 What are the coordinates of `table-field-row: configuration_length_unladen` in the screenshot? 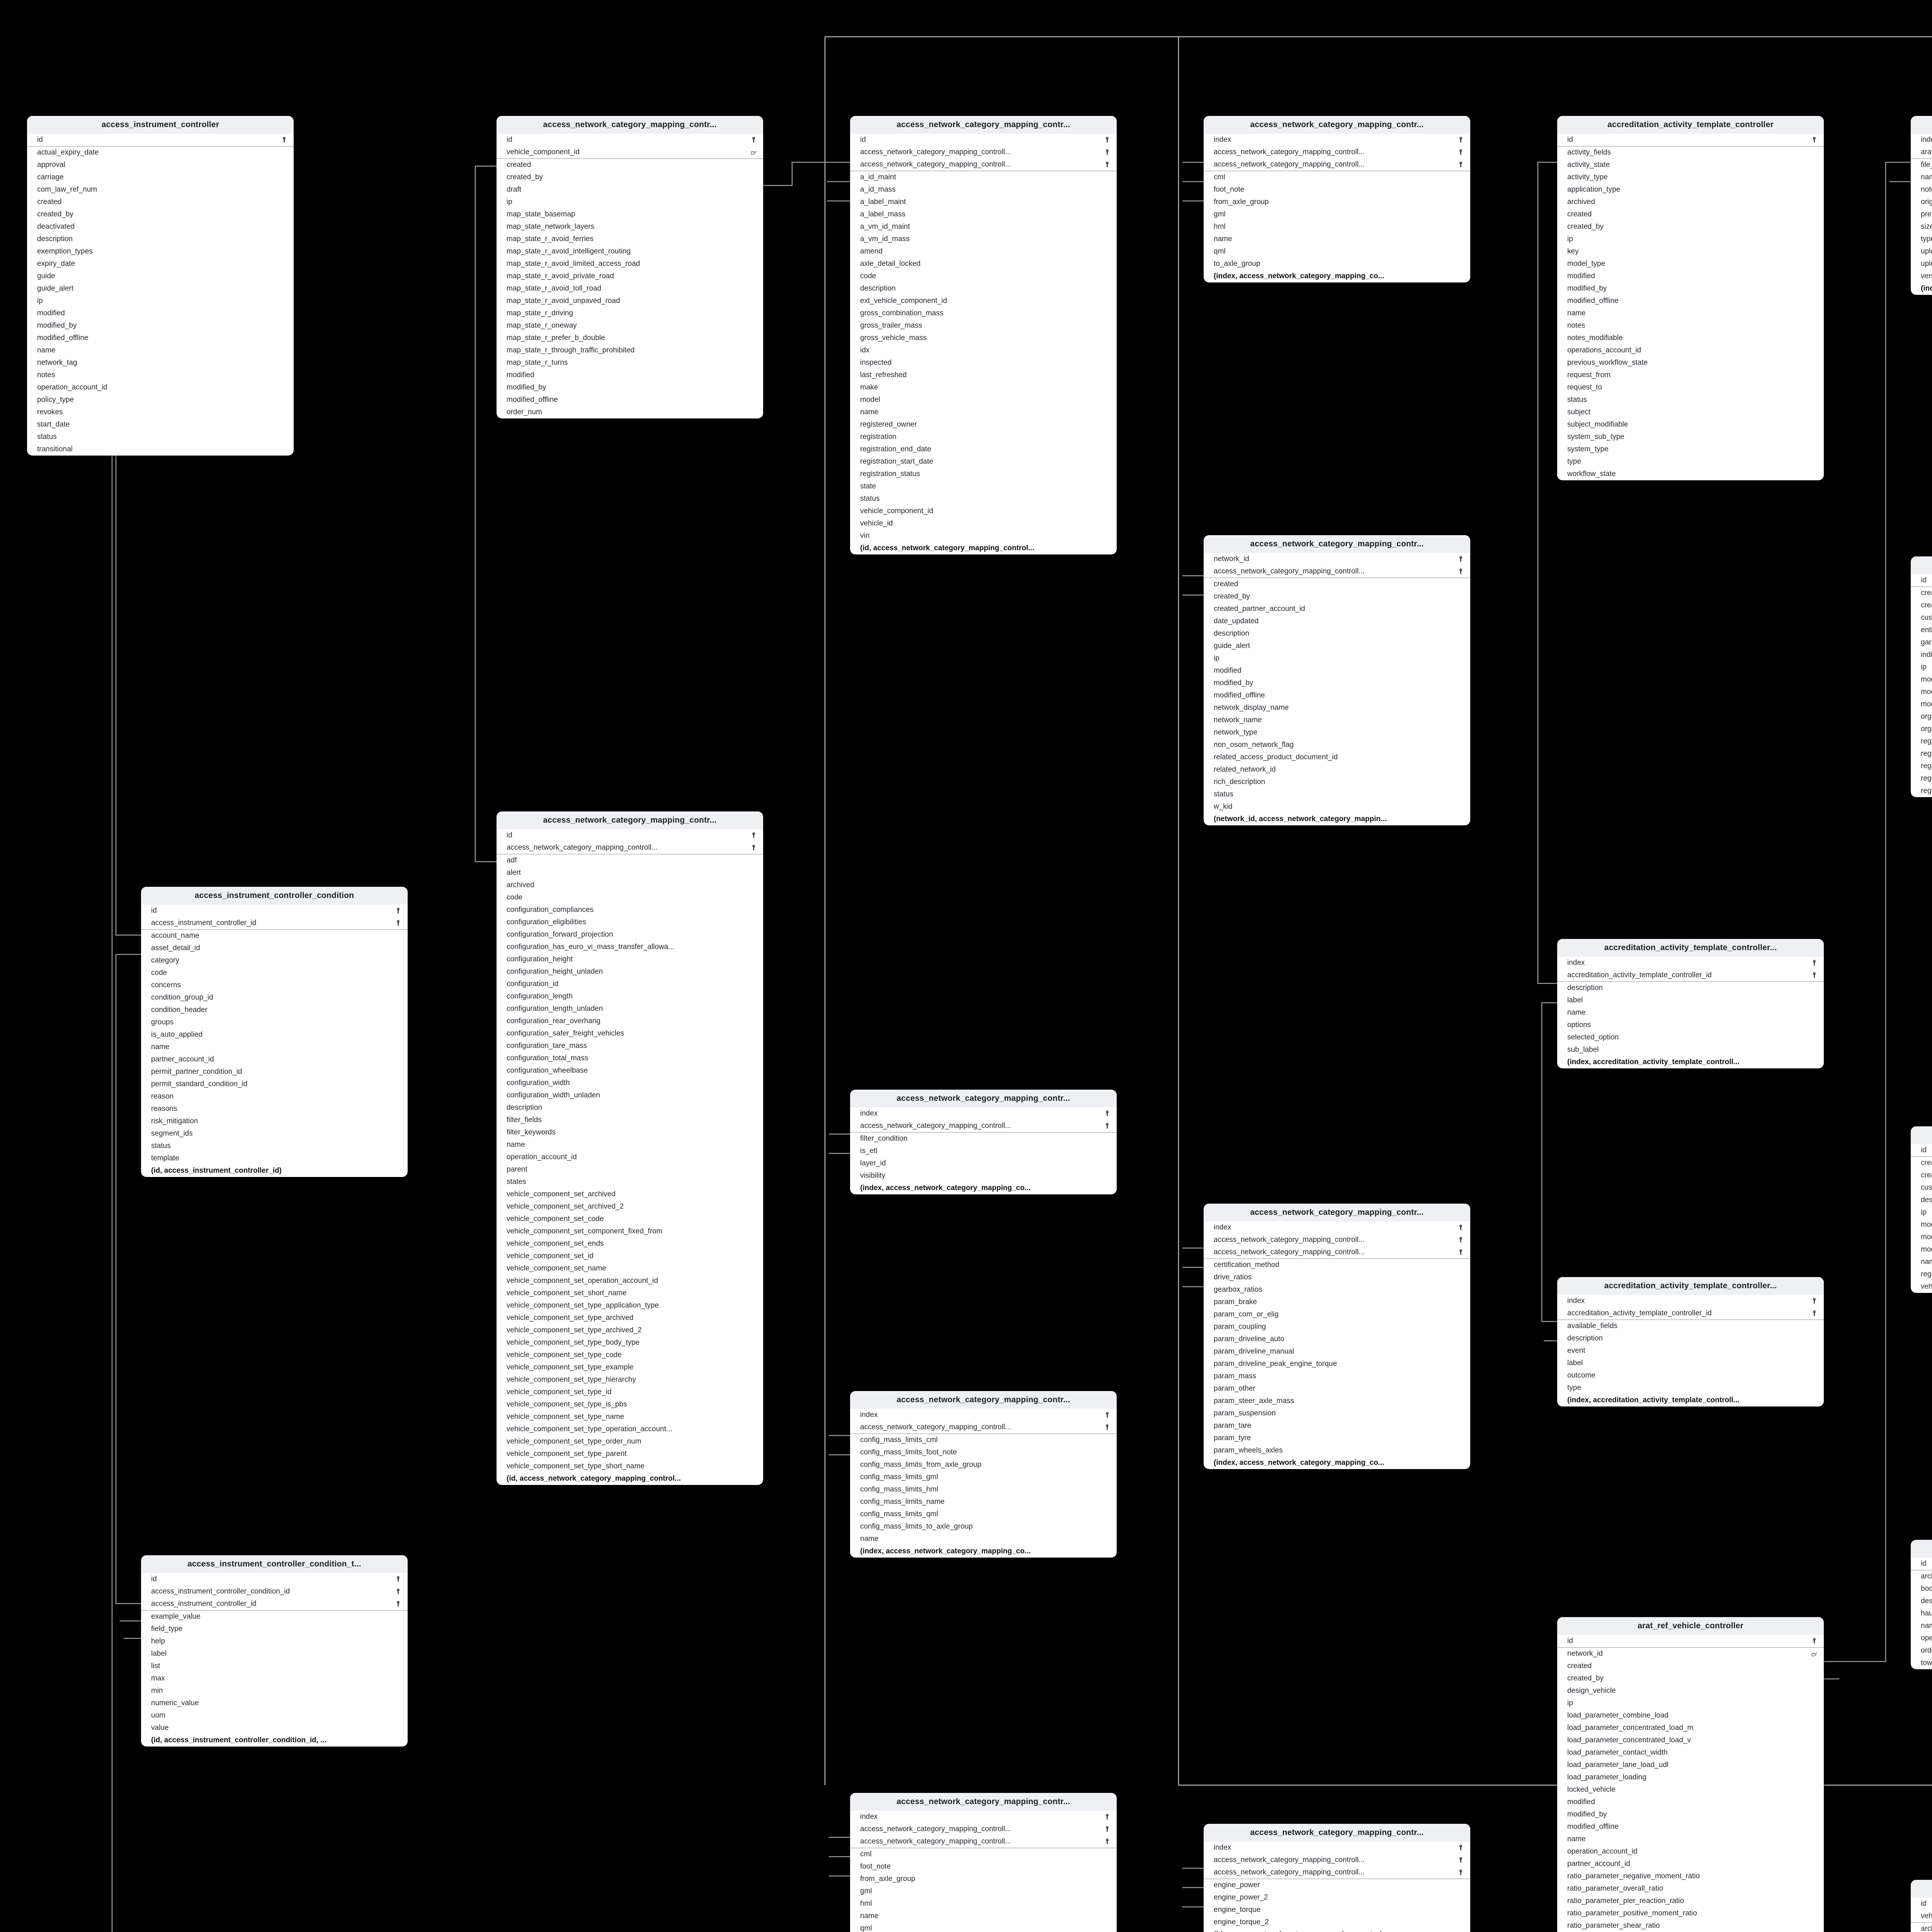 It's located at (630, 1009).